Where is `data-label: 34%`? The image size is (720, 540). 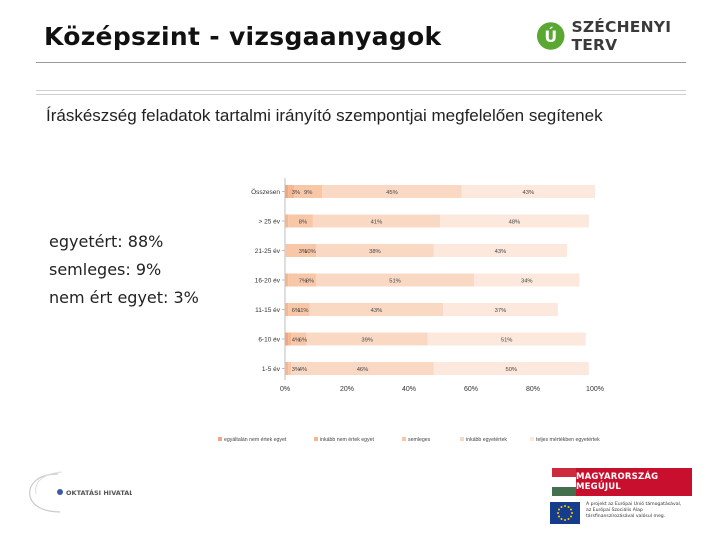
data-label: 34% is located at coordinates (527, 282).